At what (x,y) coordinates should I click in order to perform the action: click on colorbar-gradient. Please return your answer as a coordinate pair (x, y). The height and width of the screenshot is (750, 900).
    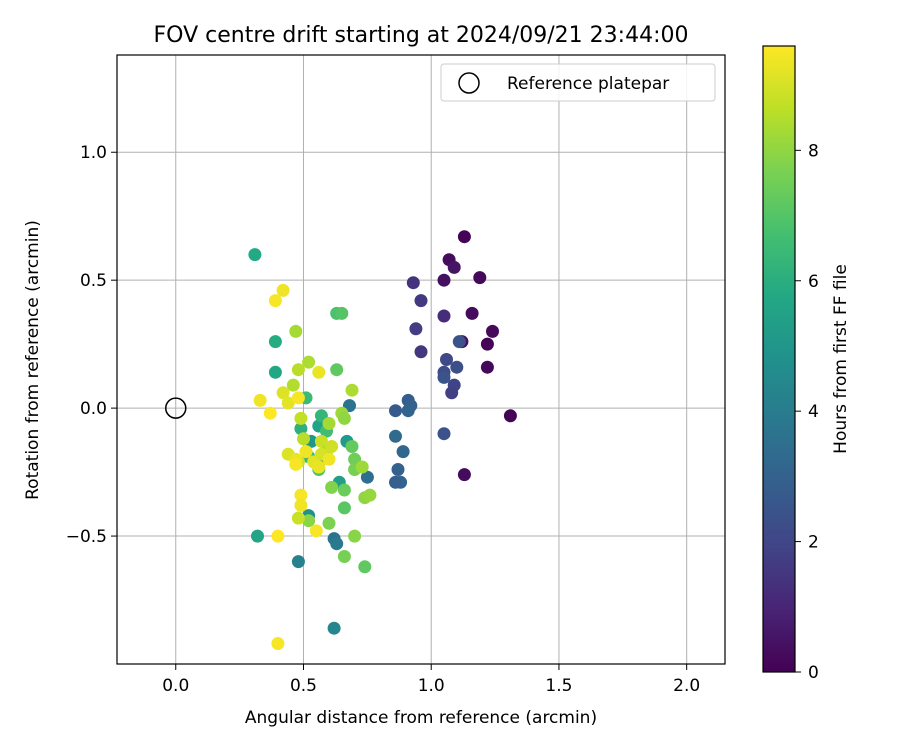
    Looking at the image, I should click on (779, 359).